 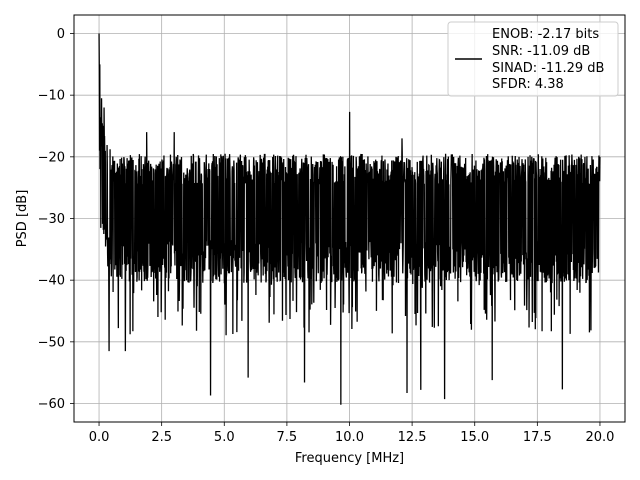 I want to click on x-tick-label: 2.5, so click(x=161, y=437).